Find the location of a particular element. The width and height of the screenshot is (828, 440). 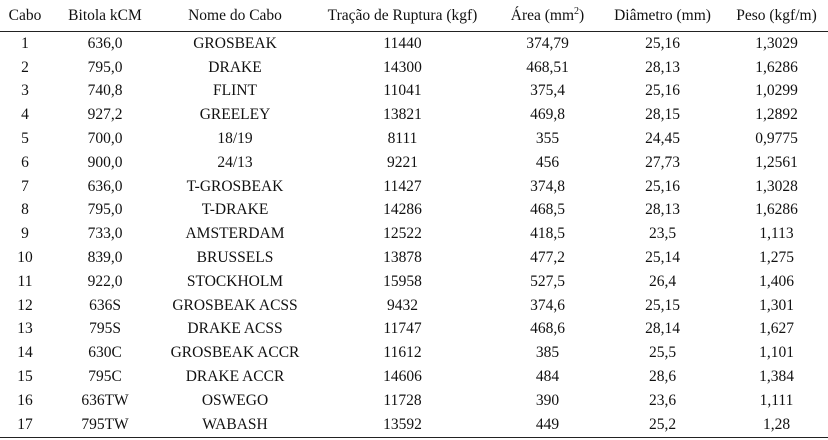

cell-bitola: 733,0 is located at coordinates (105, 234).